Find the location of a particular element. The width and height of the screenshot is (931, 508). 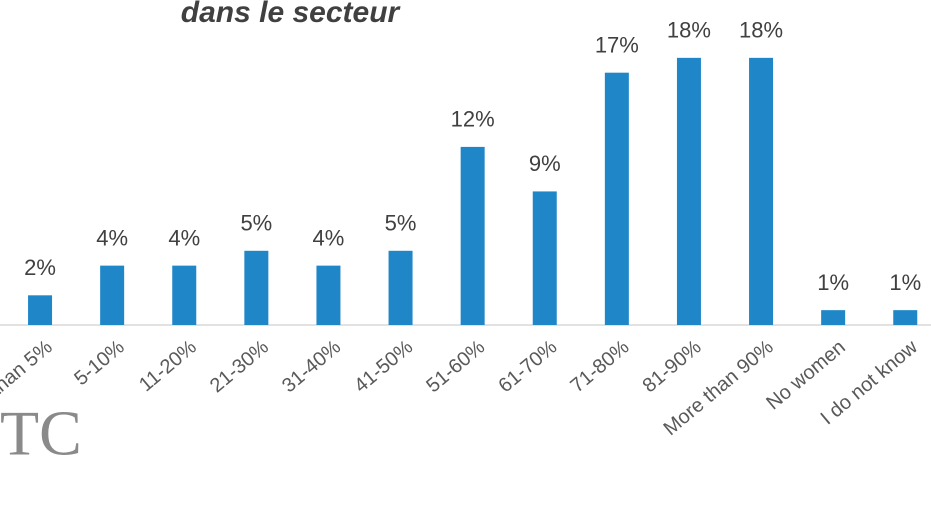

x-tick-label: 41-50% is located at coordinates (383, 366).